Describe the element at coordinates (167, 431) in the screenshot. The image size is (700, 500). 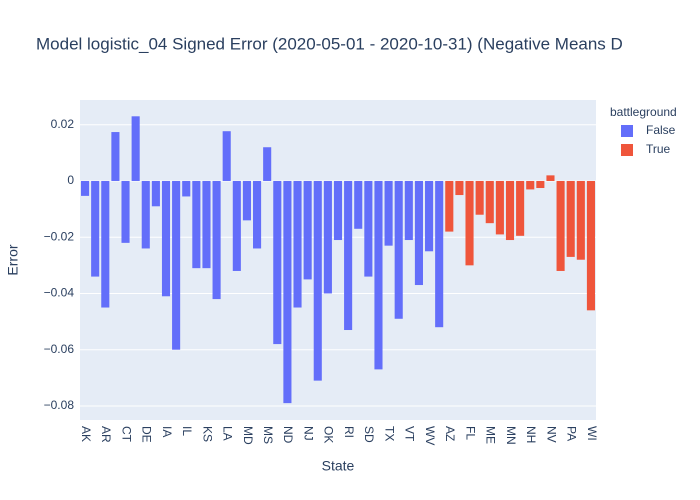
I see `x-tick-label: IA` at that location.